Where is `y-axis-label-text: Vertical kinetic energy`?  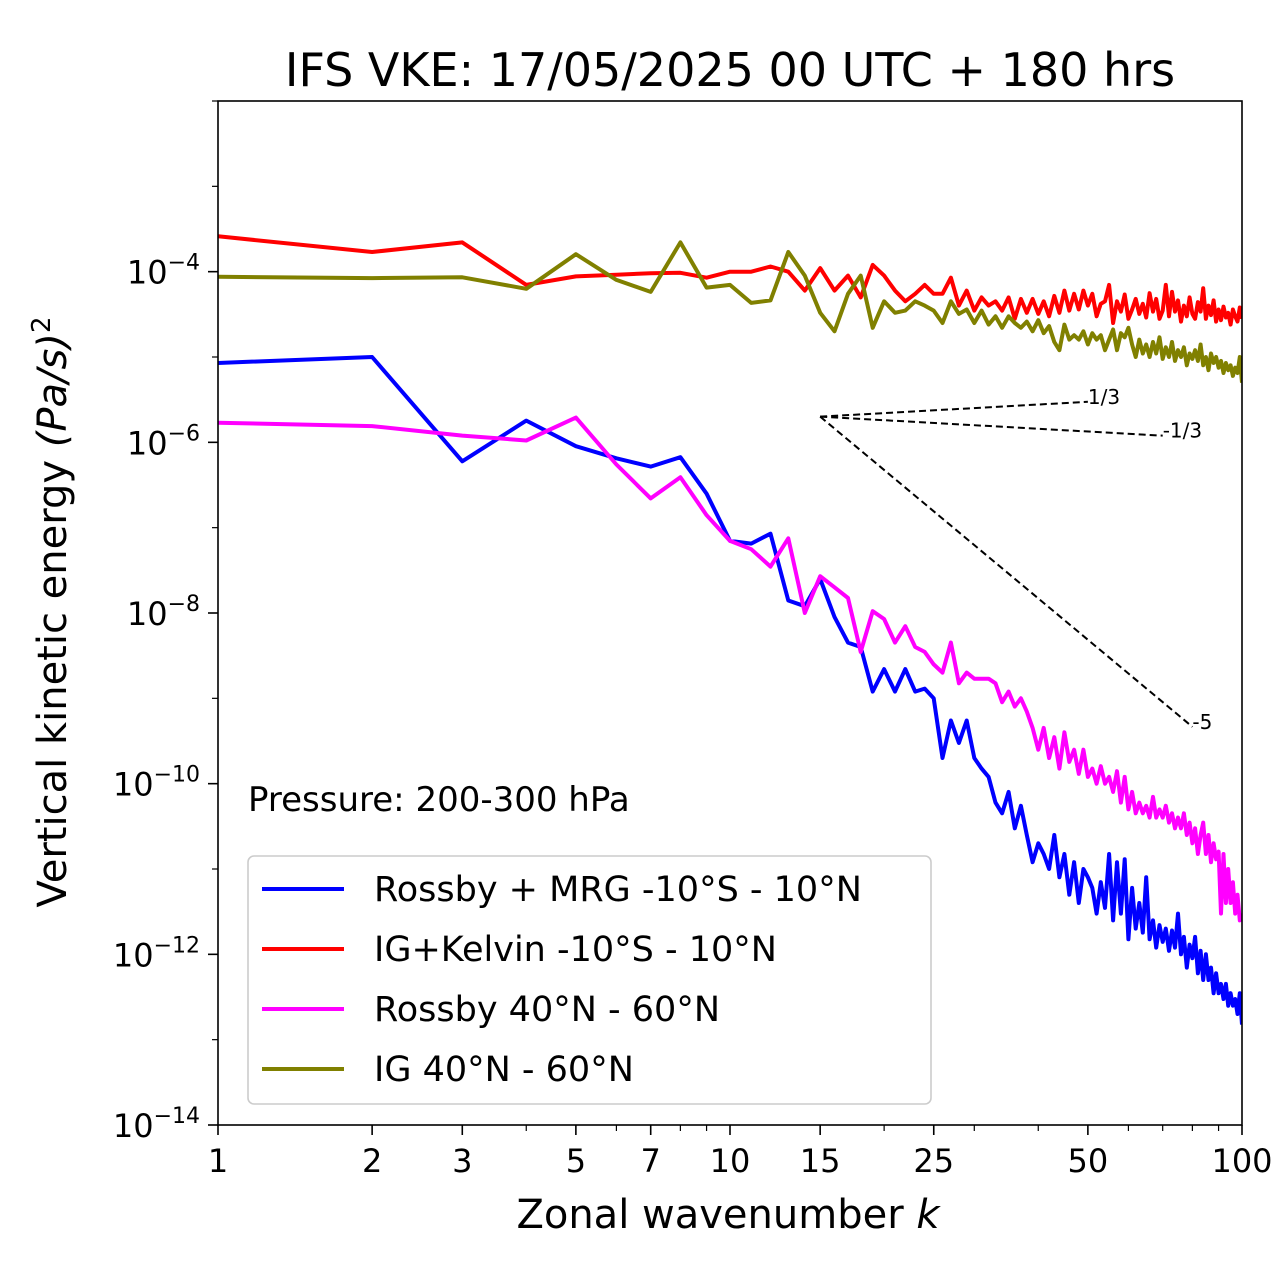
y-axis-label-text: Vertical kinetic energy is located at coordinates (53, 684).